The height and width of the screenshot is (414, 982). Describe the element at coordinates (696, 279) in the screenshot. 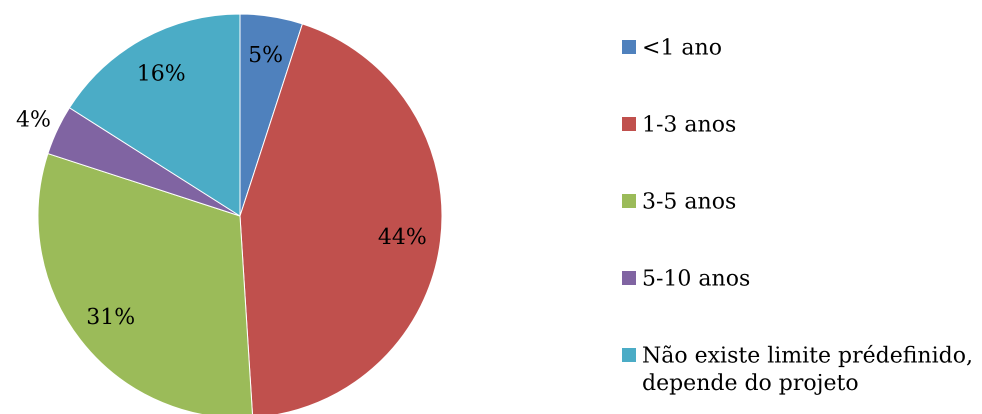

I see `legend-label: 5-10 anos` at that location.